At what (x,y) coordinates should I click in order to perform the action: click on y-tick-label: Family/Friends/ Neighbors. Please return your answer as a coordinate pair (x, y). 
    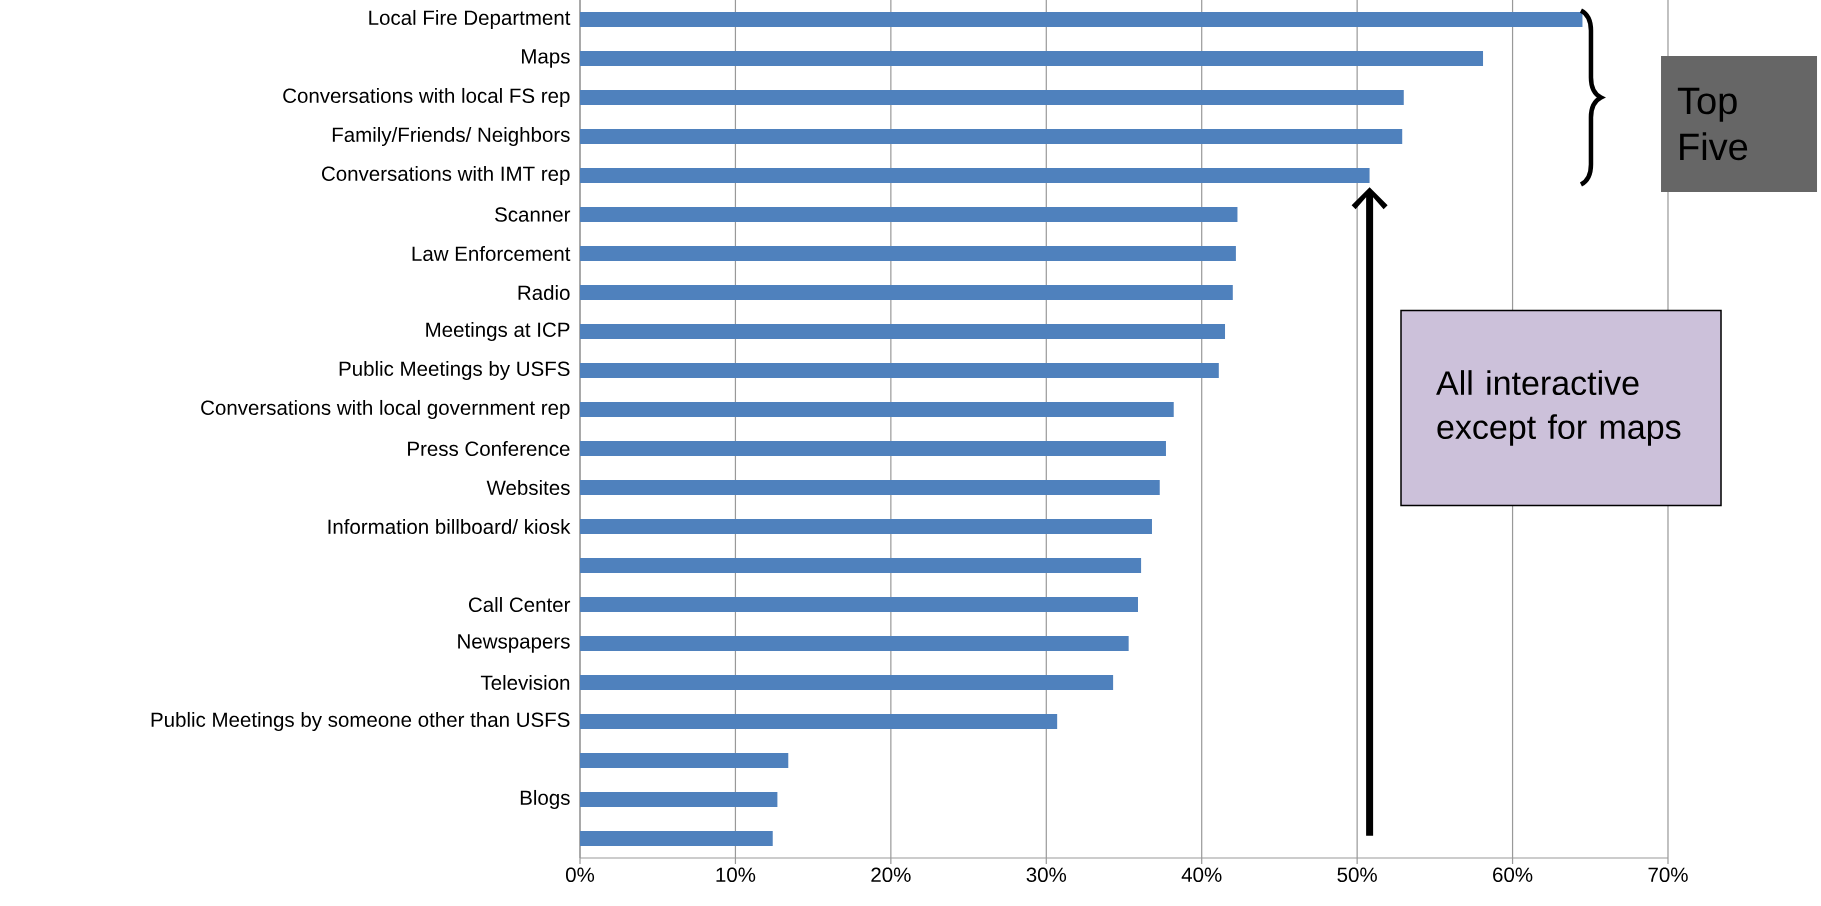
    Looking at the image, I should click on (451, 136).